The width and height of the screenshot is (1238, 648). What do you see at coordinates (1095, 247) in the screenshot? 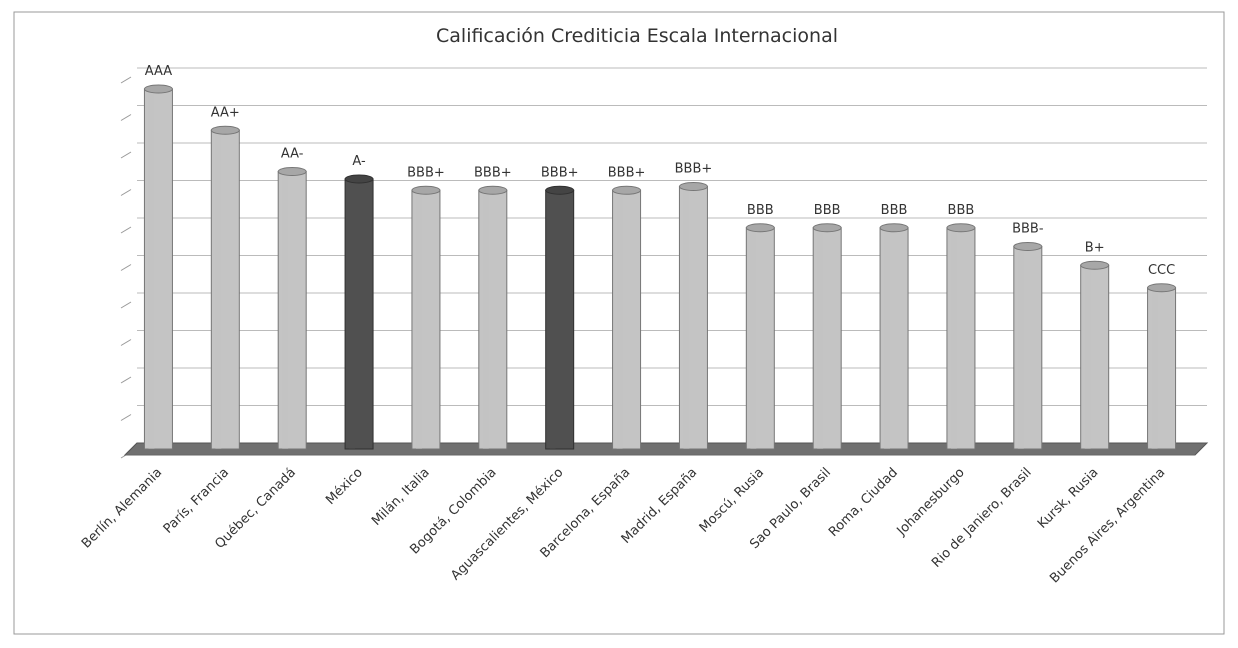
I see `value-label: B+` at bounding box center [1095, 247].